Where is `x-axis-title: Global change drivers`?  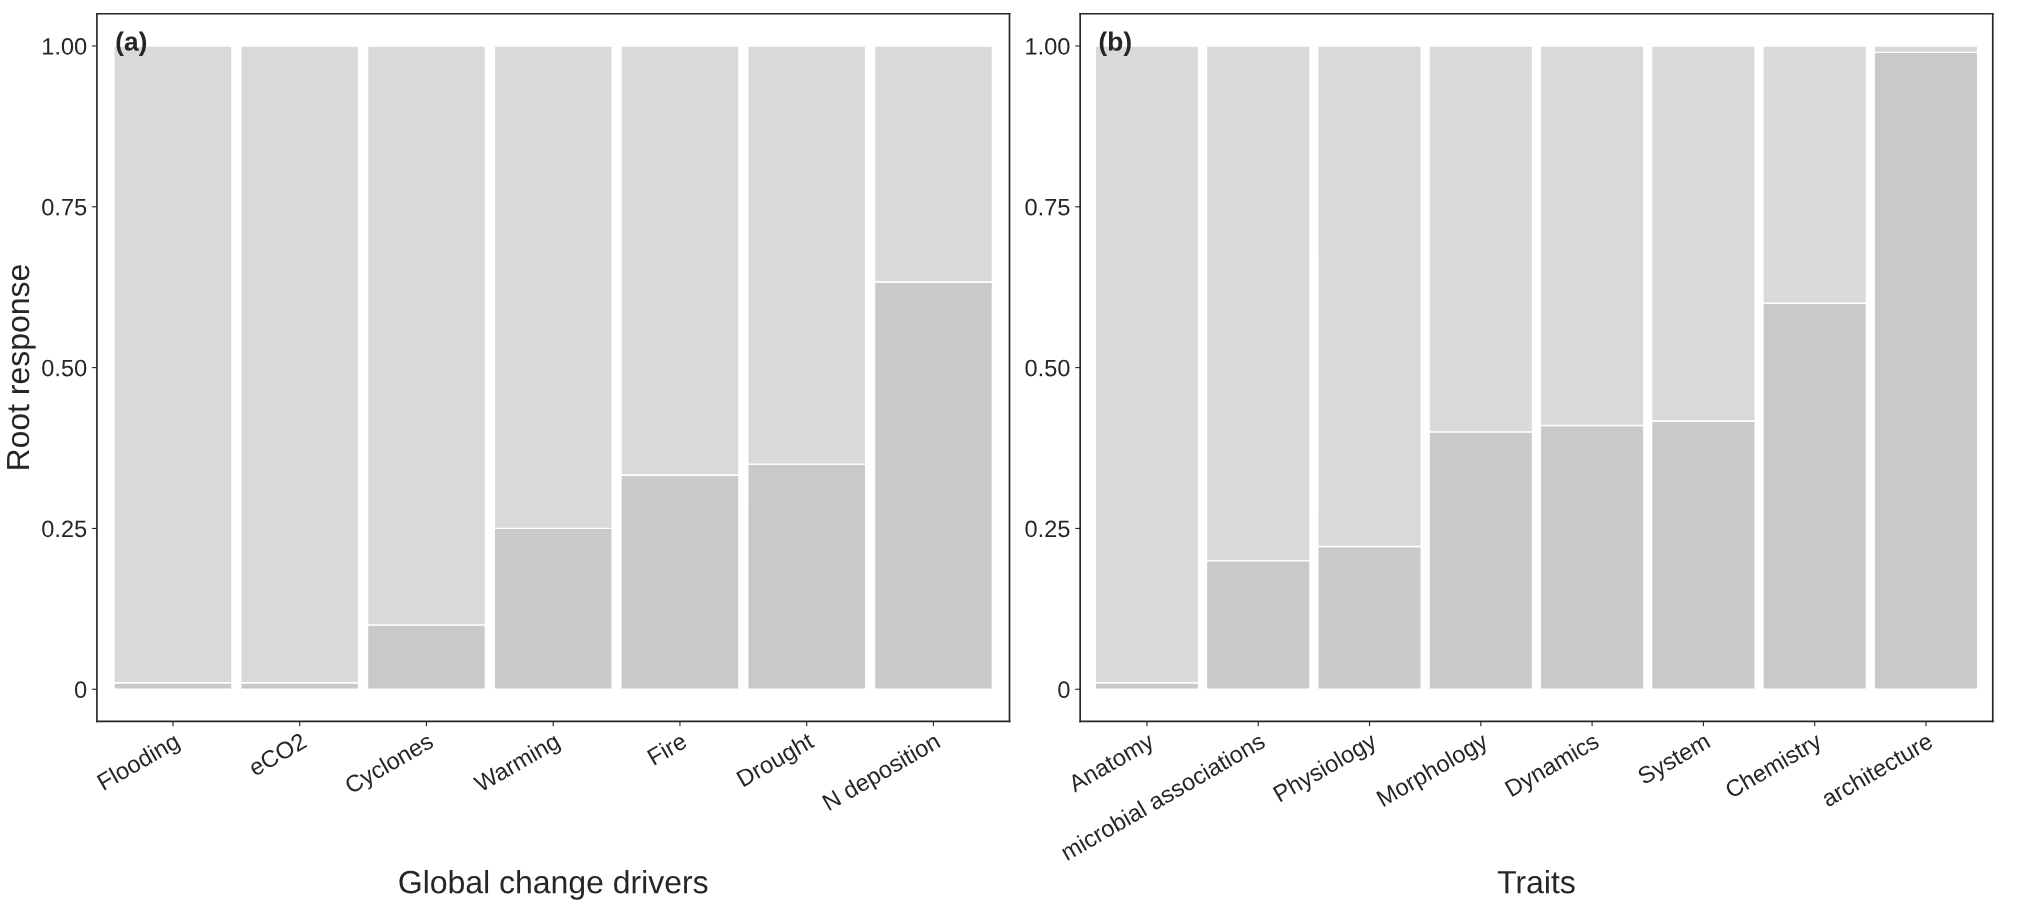 x-axis-title: Global change drivers is located at coordinates (553, 885).